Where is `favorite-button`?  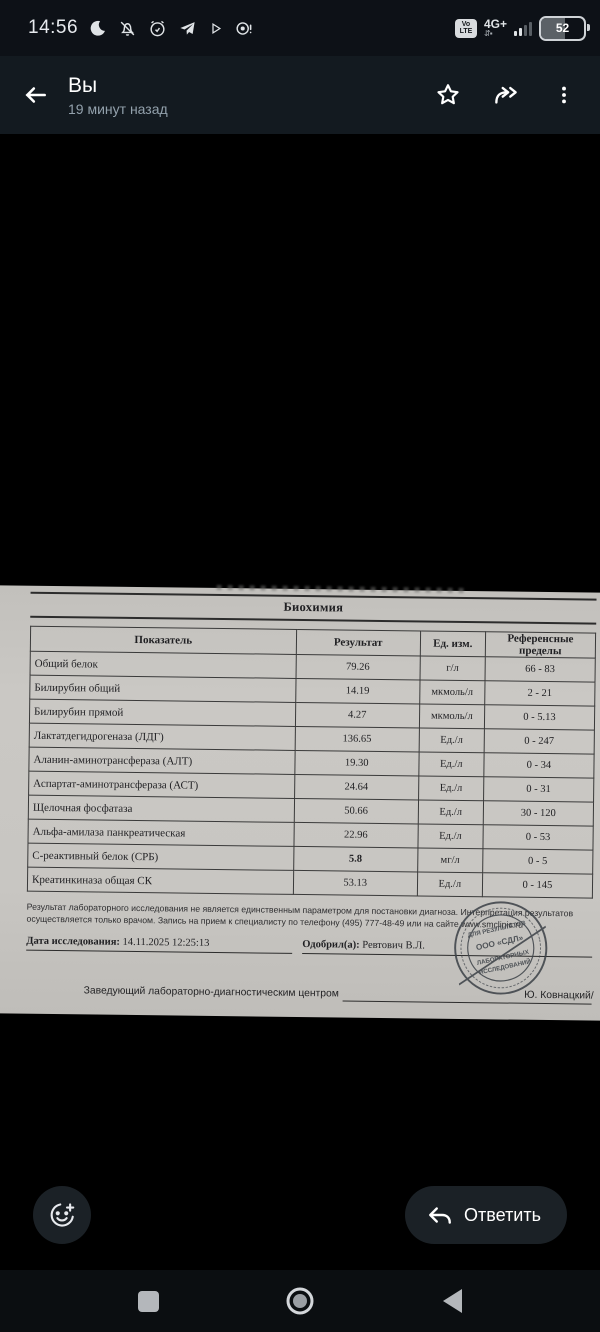
favorite-button is located at coordinates (448, 95).